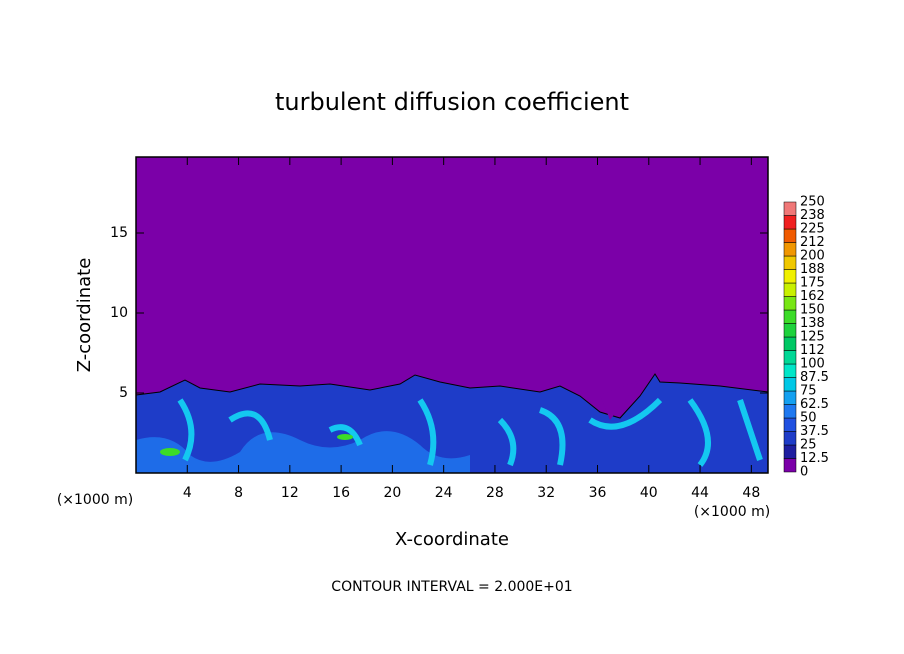 This screenshot has height=654, width=904. What do you see at coordinates (812, 256) in the screenshot?
I see `colorbar-tick-label: 200` at bounding box center [812, 256].